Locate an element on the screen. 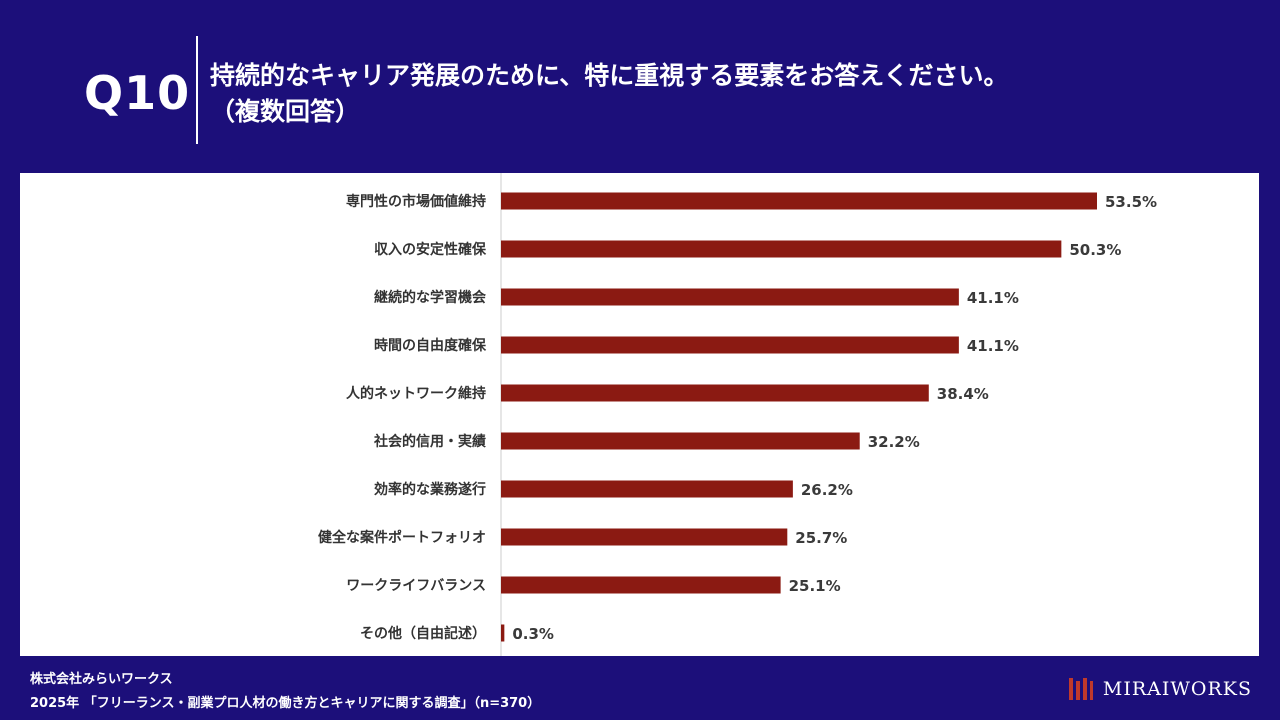 This screenshot has width=1280, height=720. category-label: 効率的な業務遂行 is located at coordinates (430, 489).